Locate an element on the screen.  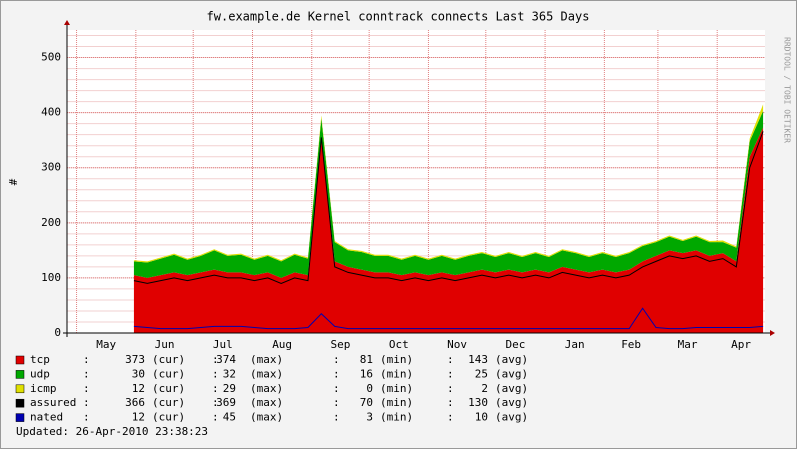
legend-value: 0 is located at coordinates (369, 388).